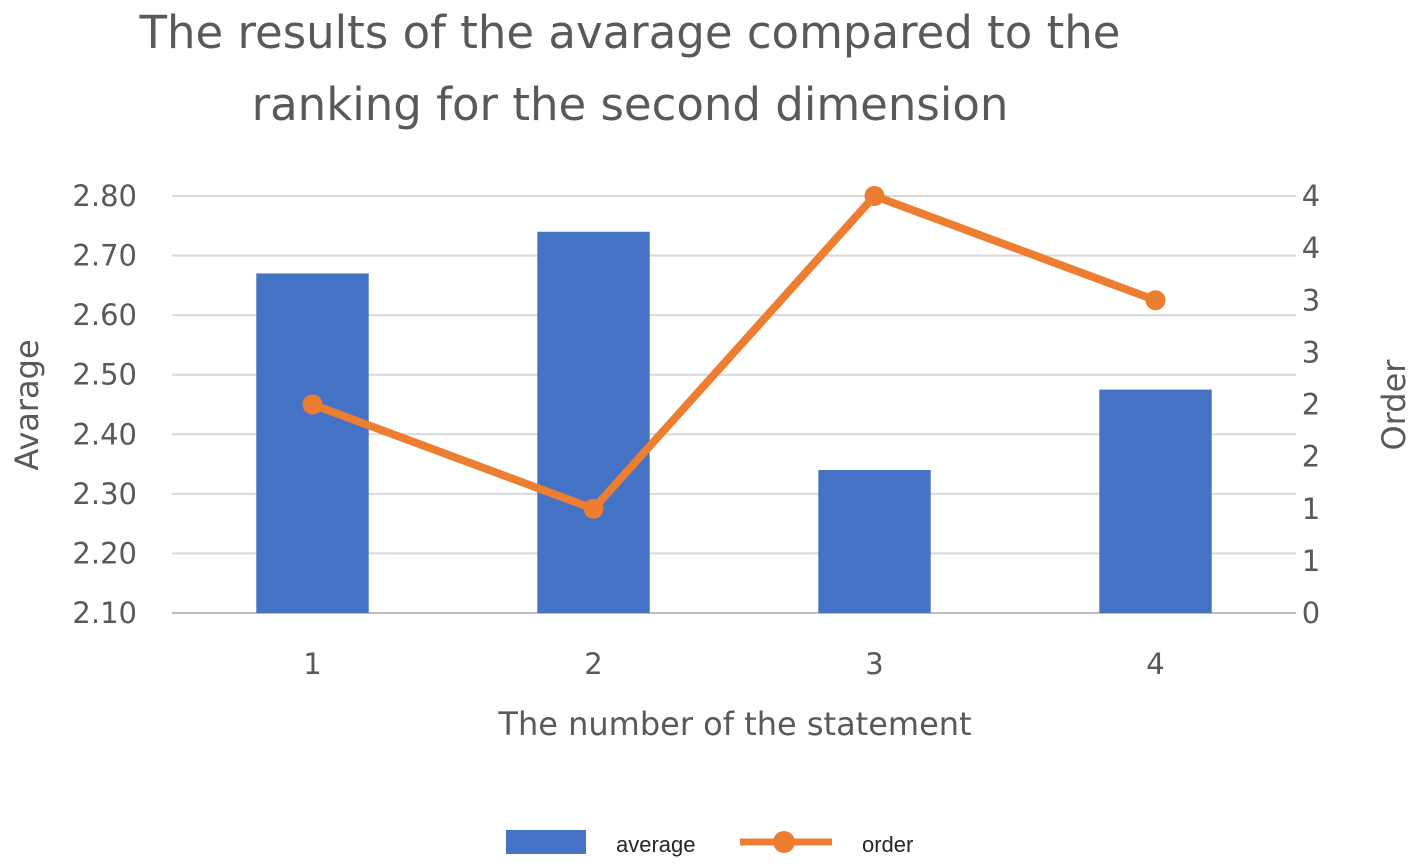 Image resolution: width=1417 pixels, height=867 pixels. I want to click on legend-swatch-average, so click(546, 842).